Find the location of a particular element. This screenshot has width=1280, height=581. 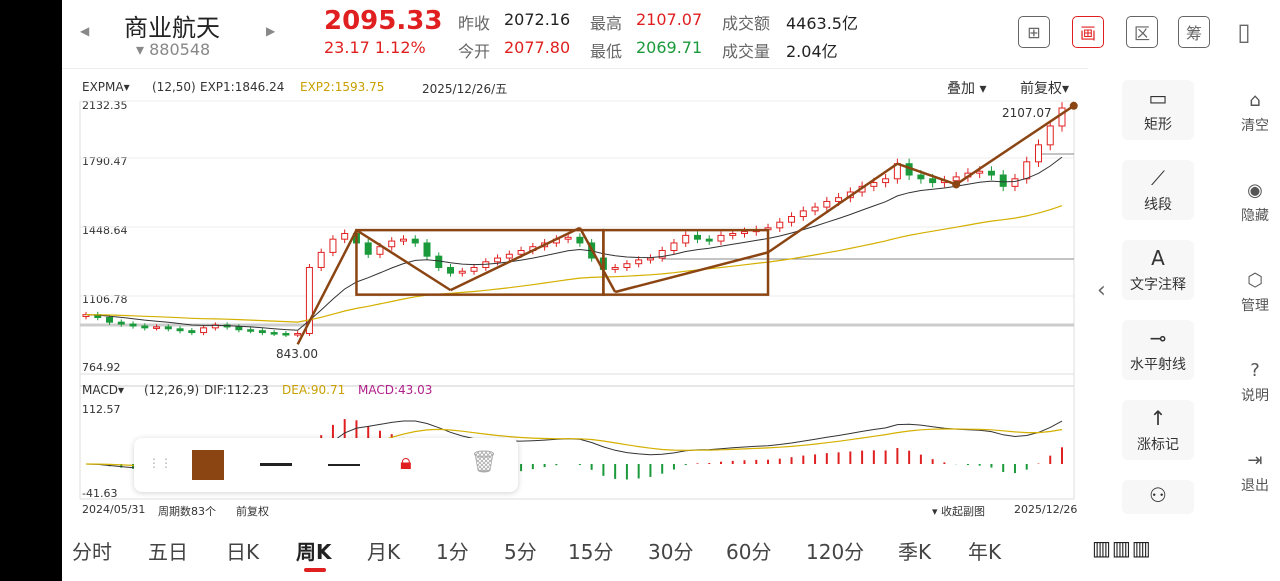

stock-code: ▾ 880548 is located at coordinates (173, 49).